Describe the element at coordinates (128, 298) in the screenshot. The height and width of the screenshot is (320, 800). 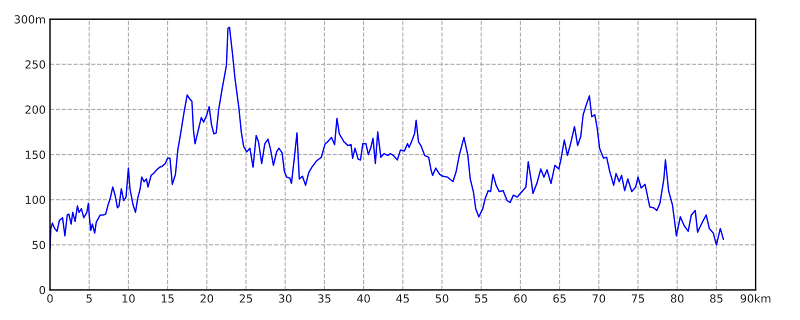
I see `x-tick-label: 10` at that location.